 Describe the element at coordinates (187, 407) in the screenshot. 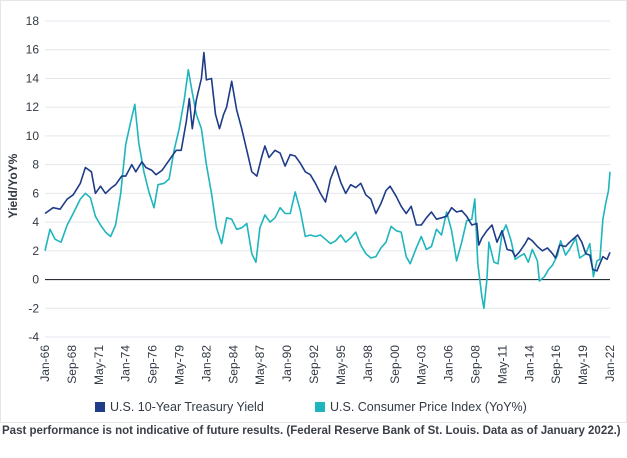

I see `legend-label-treasury: U.S. 10-Year Treasury Yield` at that location.